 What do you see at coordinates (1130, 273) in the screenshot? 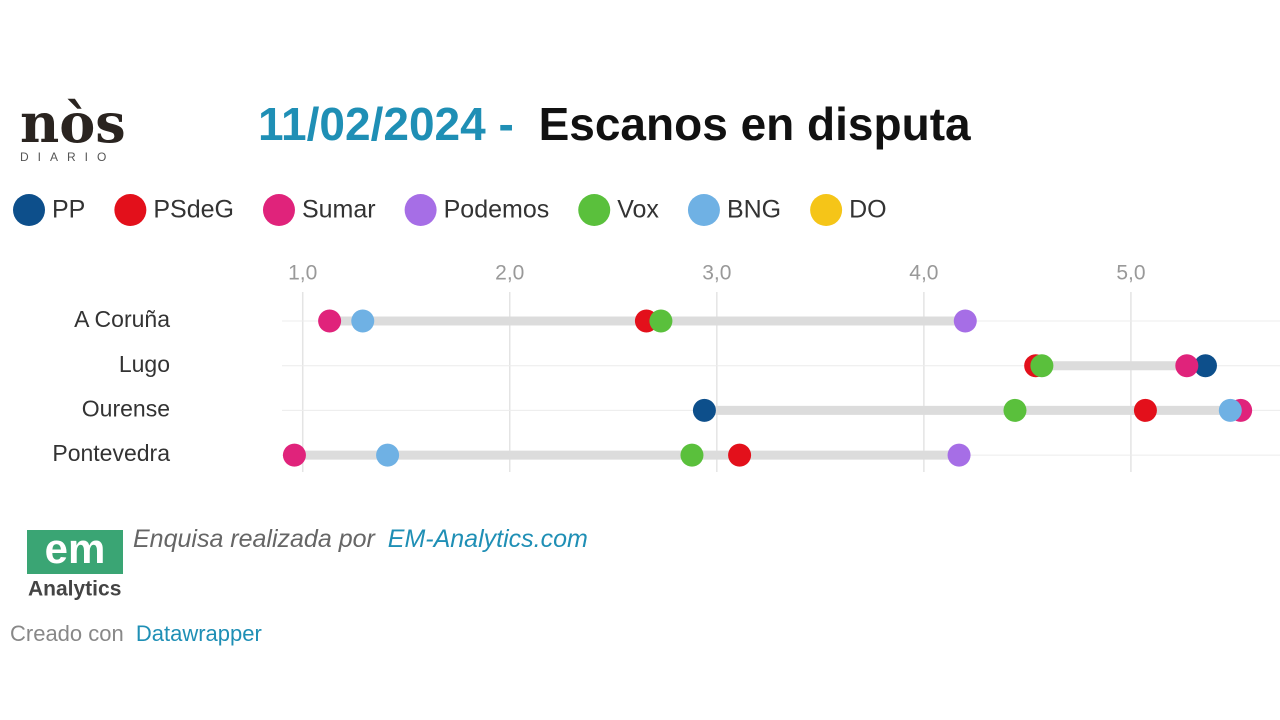
I see `x-tick-label: 5,0` at bounding box center [1130, 273].